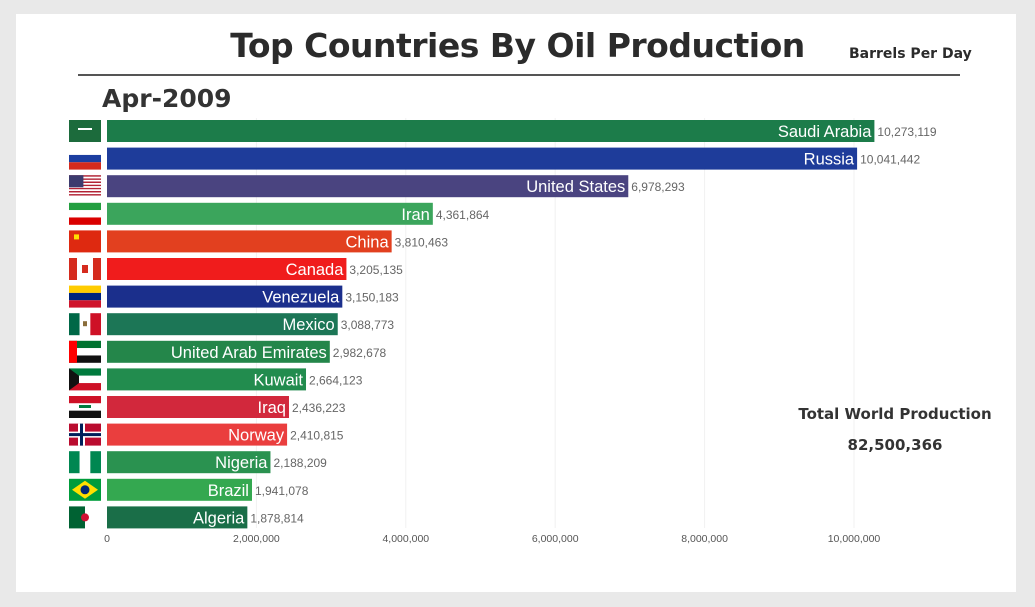 The image size is (1035, 607). What do you see at coordinates (910, 54) in the screenshot?
I see `unit-label: Barrels Per Day` at bounding box center [910, 54].